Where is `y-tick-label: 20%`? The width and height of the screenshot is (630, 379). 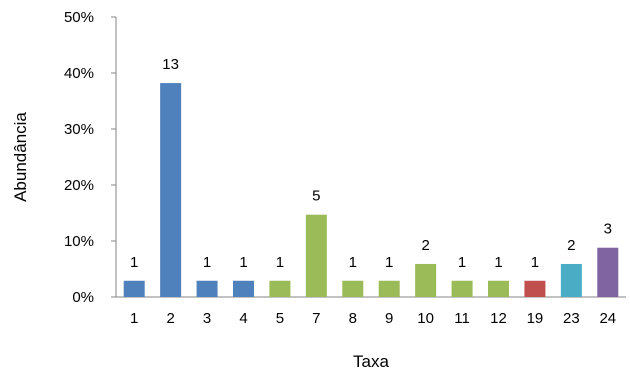 y-tick-label: 20% is located at coordinates (79, 185).